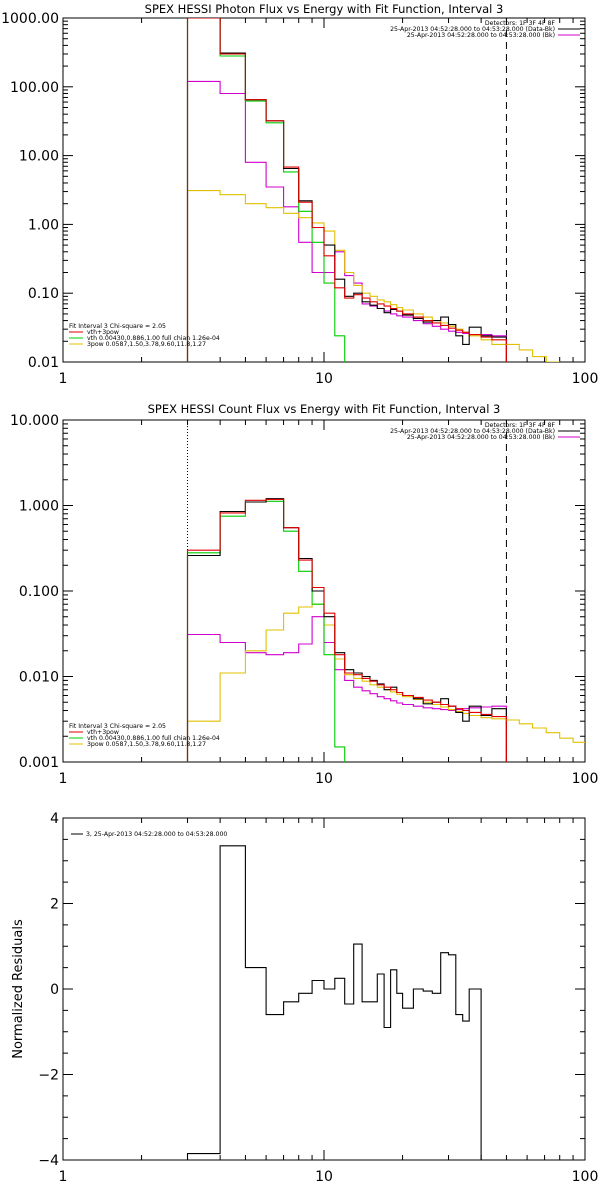 The width and height of the screenshot is (600, 1200). I want to click on y-tick-label: −4, so click(48, 1161).